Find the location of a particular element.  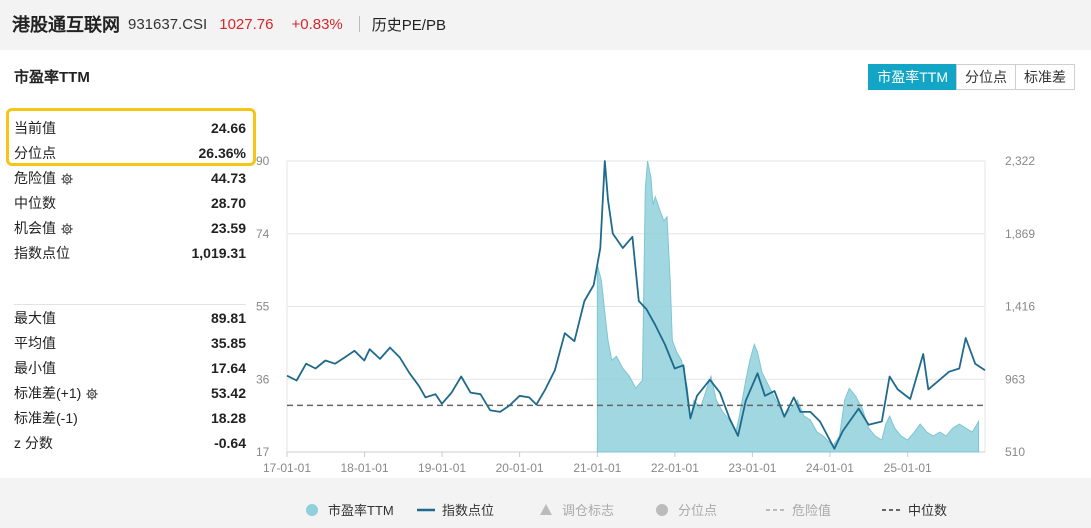

index-name: 港股通互联网 is located at coordinates (66, 25).